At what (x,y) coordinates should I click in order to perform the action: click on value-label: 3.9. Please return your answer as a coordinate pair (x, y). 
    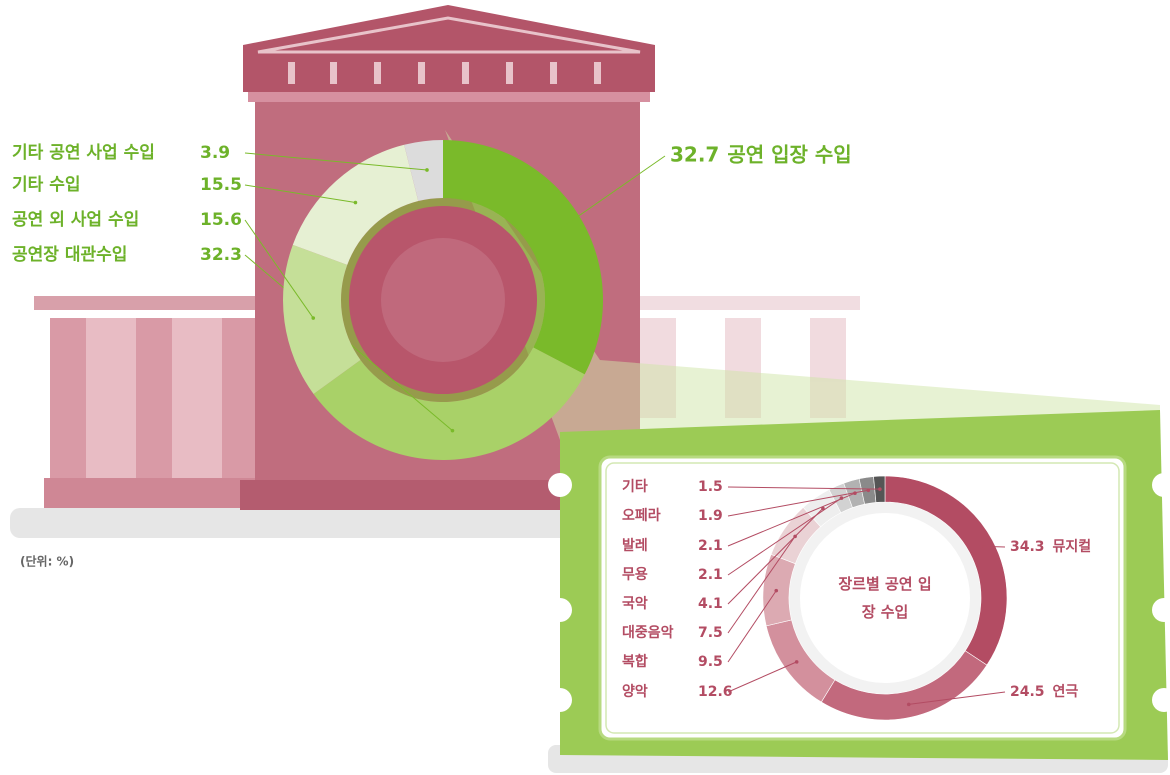
    Looking at the image, I should click on (215, 153).